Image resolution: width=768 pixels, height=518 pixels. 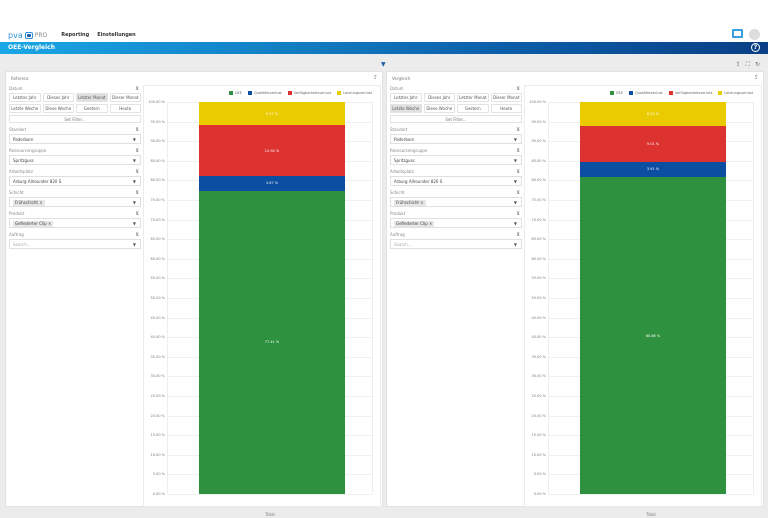 I want to click on bar-total: 80.86 % 3.91 % 9.01 % 6.22 %, so click(x=653, y=298).